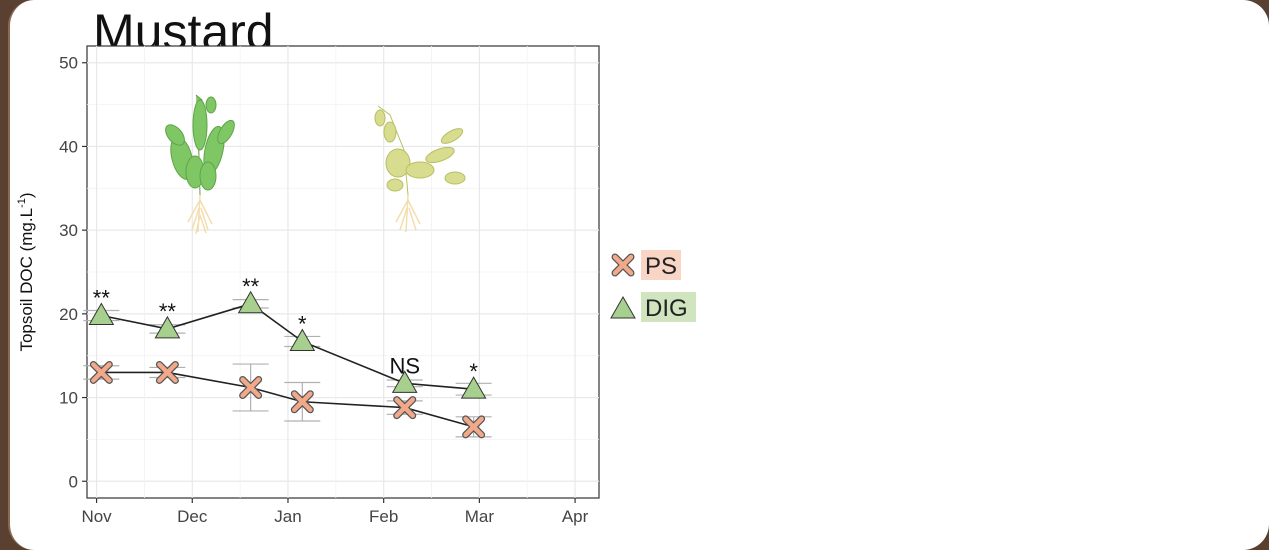 This screenshot has height=550, width=1269. Describe the element at coordinates (68, 230) in the screenshot. I see `y-tick-label: 30` at that location.